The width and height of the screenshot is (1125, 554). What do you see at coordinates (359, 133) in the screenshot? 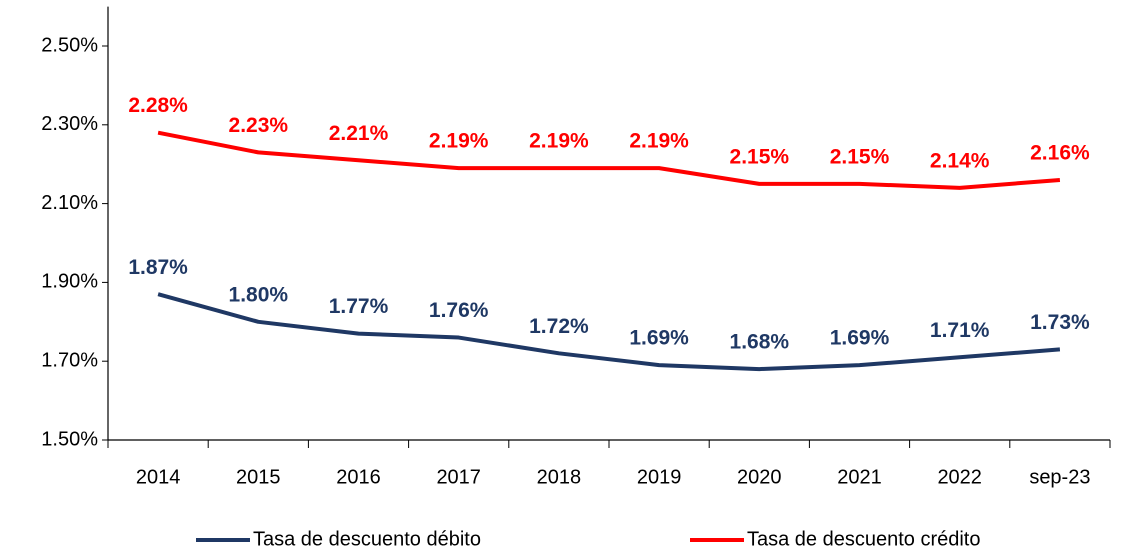
I see `data-label: 2.21%` at bounding box center [359, 133].